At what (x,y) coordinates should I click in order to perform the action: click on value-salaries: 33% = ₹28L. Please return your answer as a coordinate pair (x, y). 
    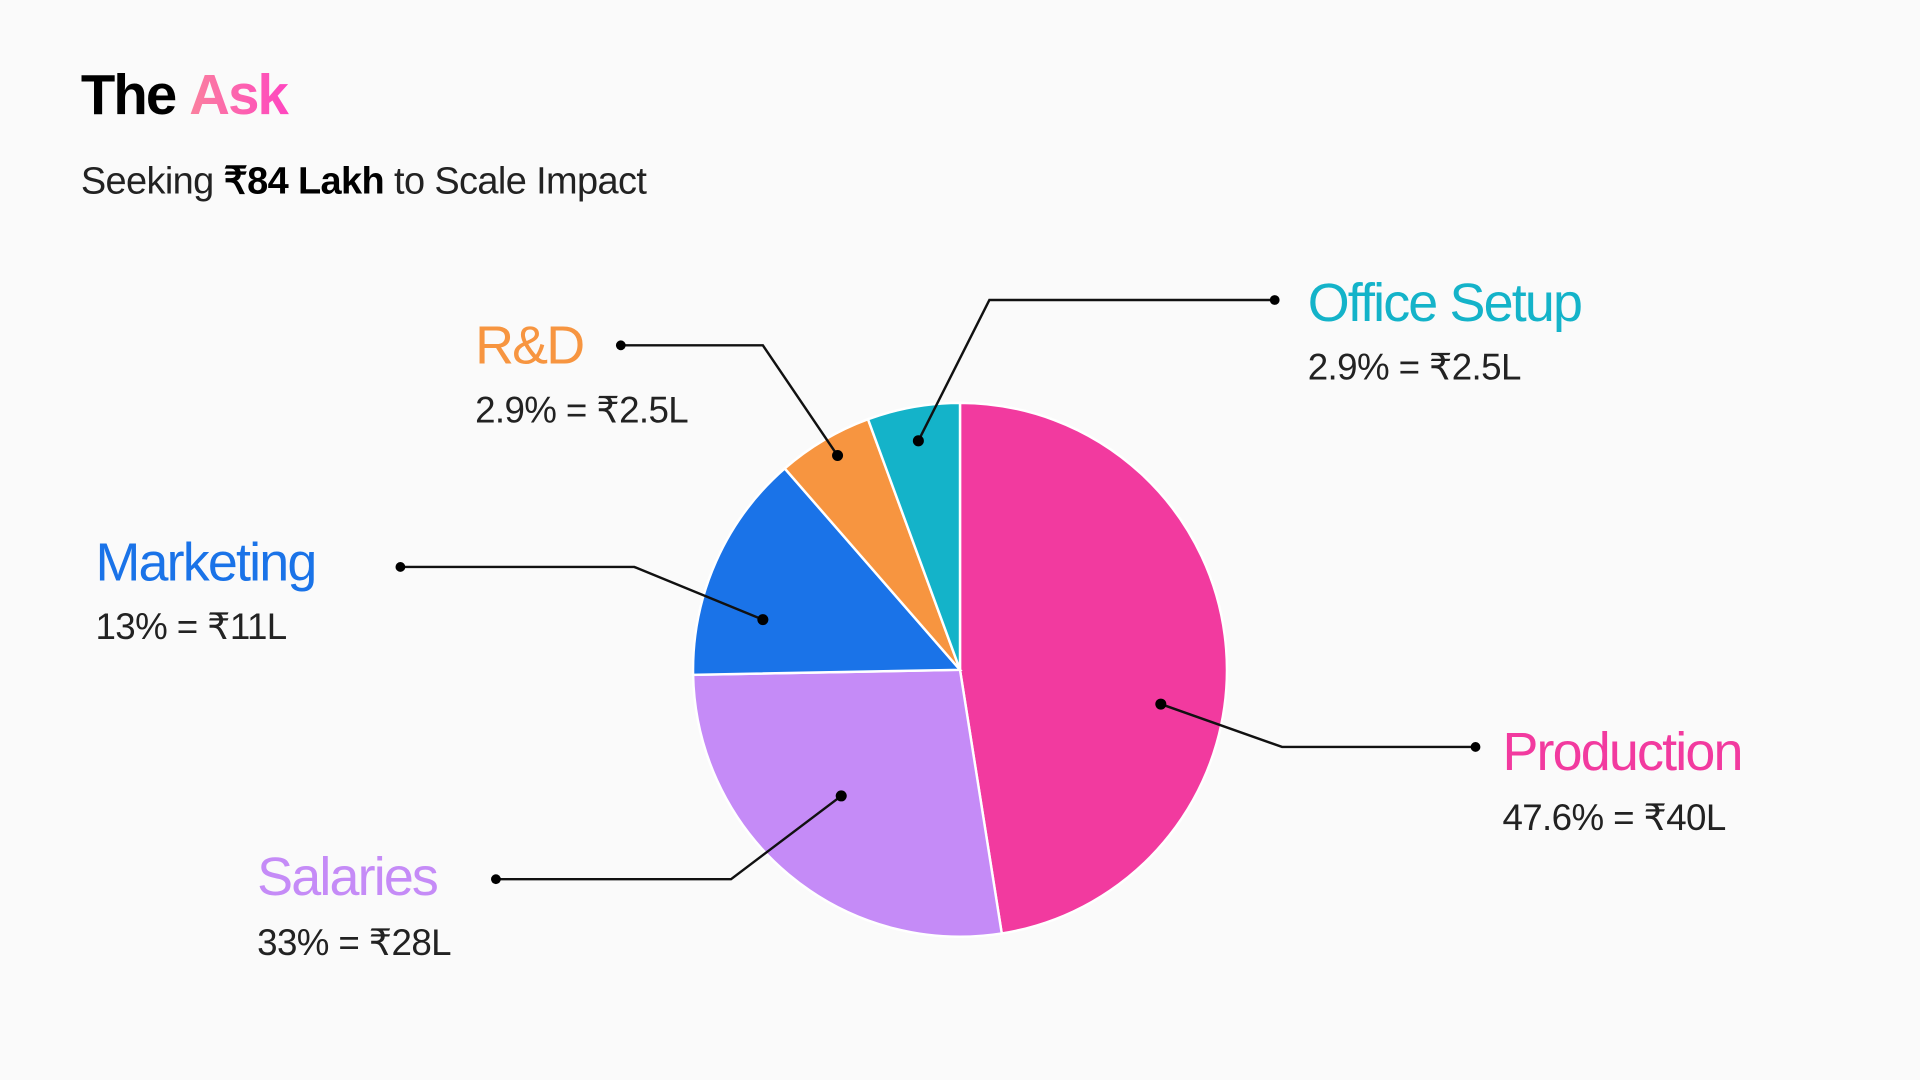
    Looking at the image, I should click on (354, 942).